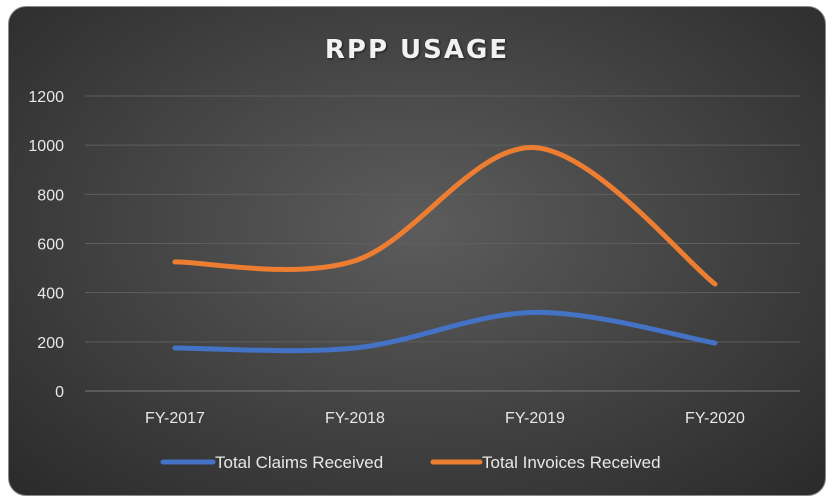 The image size is (830, 500). Describe the element at coordinates (50, 294) in the screenshot. I see `y-tick-label: 400` at that location.